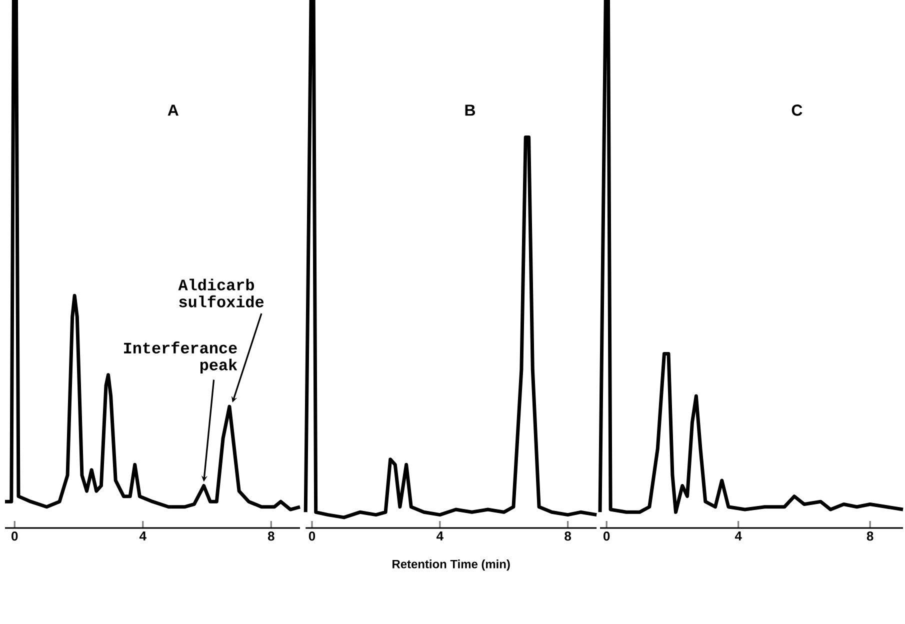  I want to click on annotation: Aldicarb sulfoxide, so click(221, 293).